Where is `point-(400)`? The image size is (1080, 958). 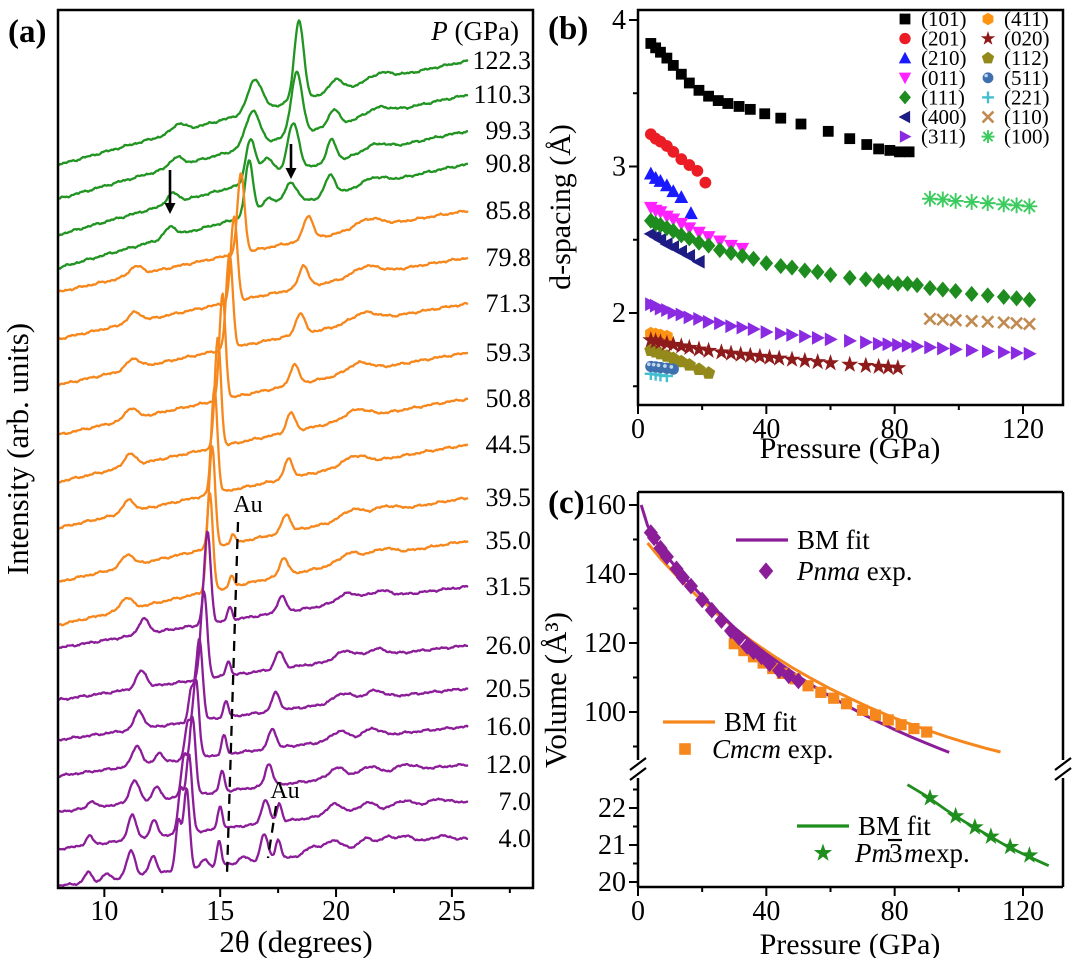 point-(400) is located at coordinates (698, 261).